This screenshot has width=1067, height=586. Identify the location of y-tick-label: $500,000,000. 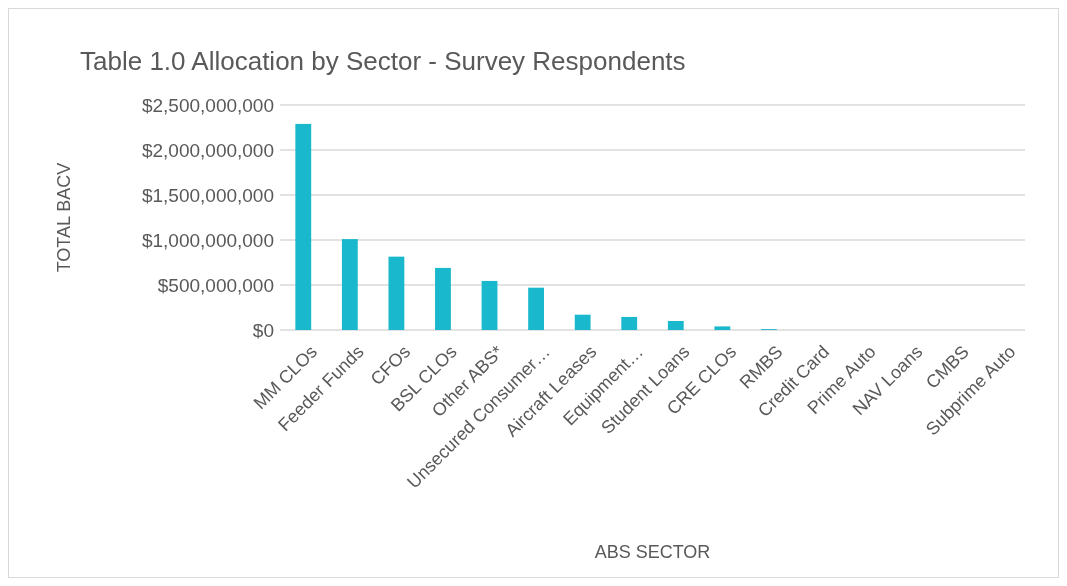
(215, 285).